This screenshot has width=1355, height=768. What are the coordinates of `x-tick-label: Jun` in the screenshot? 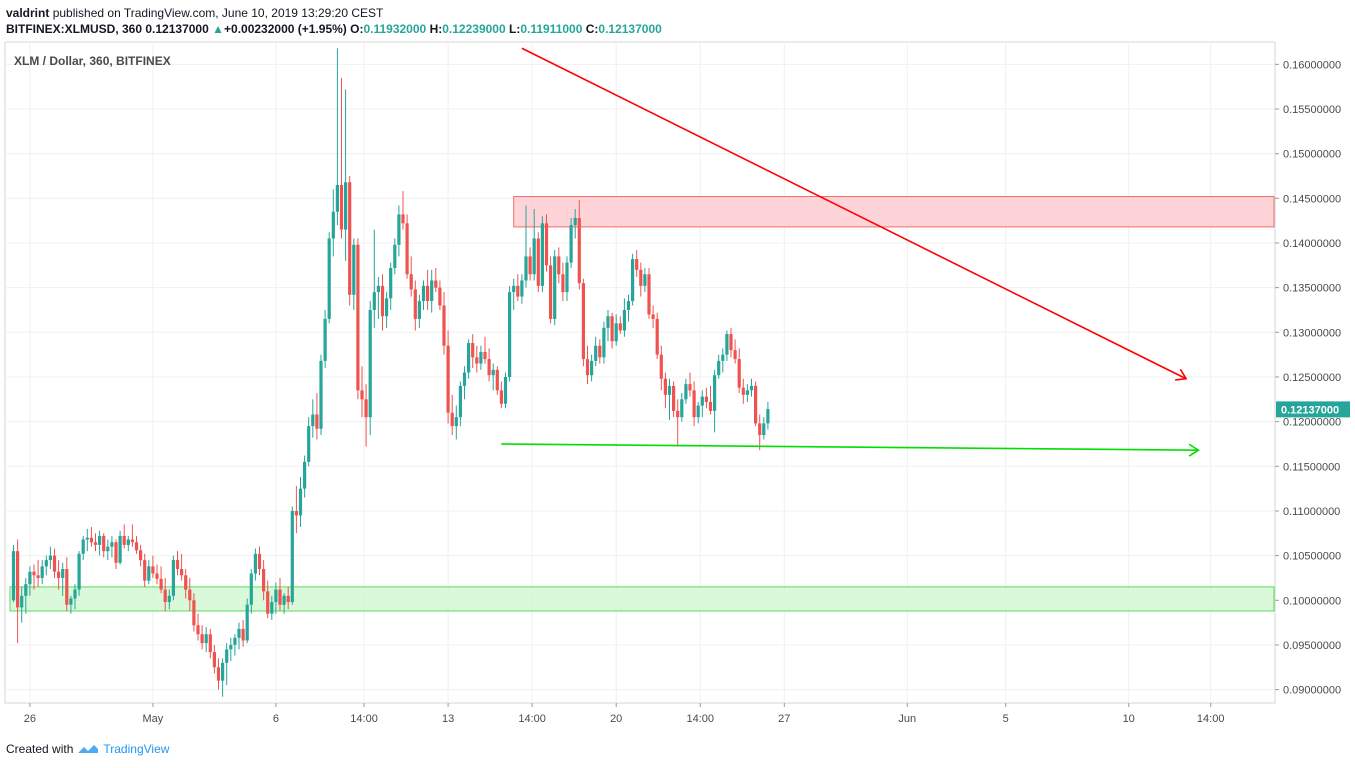 It's located at (907, 719).